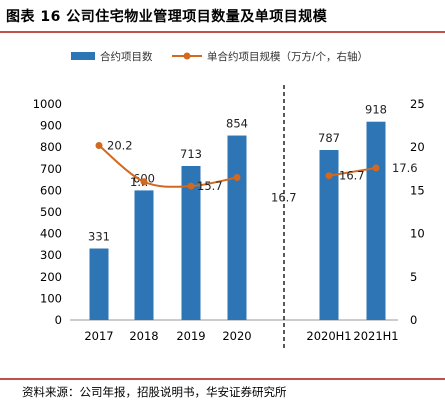 Image resolution: width=445 pixels, height=405 pixels. What do you see at coordinates (329, 138) in the screenshot?
I see `bar-value-label: 787` at bounding box center [329, 138].